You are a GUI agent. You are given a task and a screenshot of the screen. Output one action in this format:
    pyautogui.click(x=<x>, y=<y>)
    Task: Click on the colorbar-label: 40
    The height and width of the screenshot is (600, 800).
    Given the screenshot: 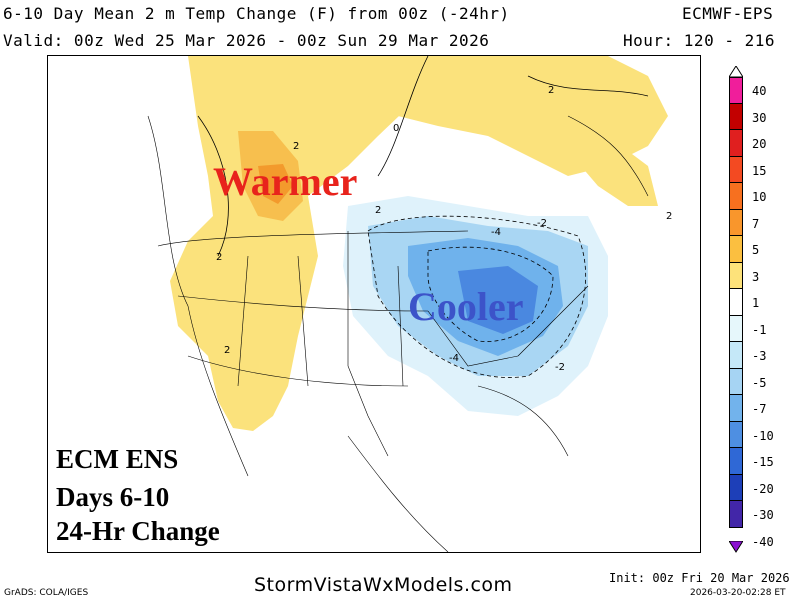 What is the action you would take?
    pyautogui.click(x=759, y=91)
    